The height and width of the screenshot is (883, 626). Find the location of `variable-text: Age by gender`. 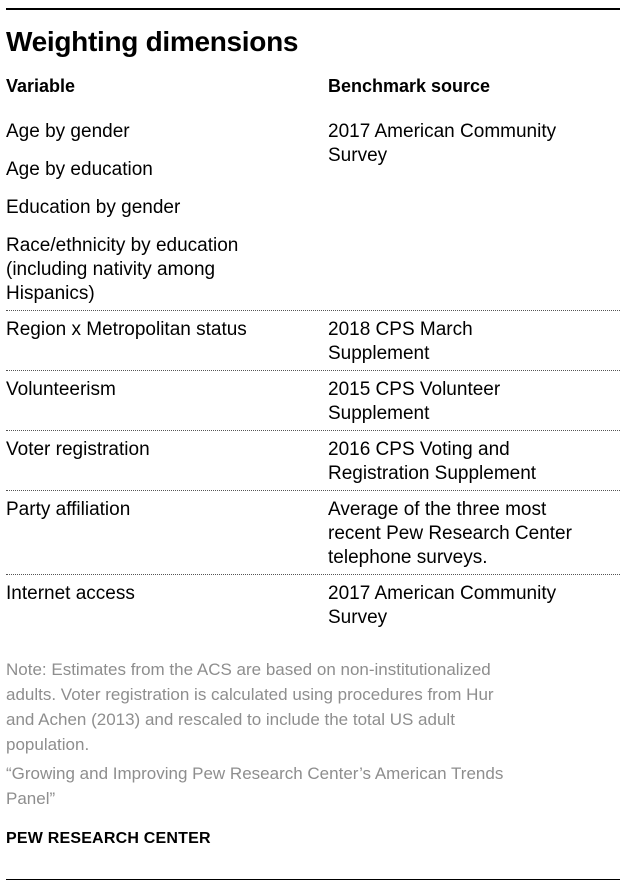

variable-text: Age by gender is located at coordinates (68, 131).